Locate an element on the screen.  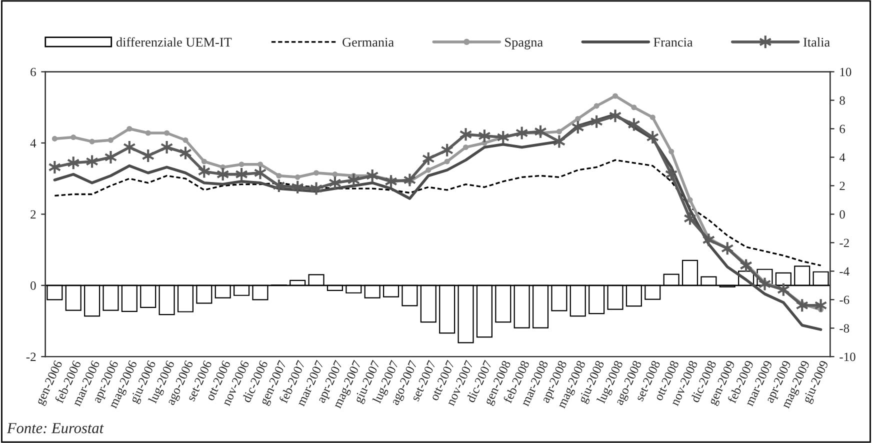
source-note: Fonte: Eurostat is located at coordinates (55, 428).